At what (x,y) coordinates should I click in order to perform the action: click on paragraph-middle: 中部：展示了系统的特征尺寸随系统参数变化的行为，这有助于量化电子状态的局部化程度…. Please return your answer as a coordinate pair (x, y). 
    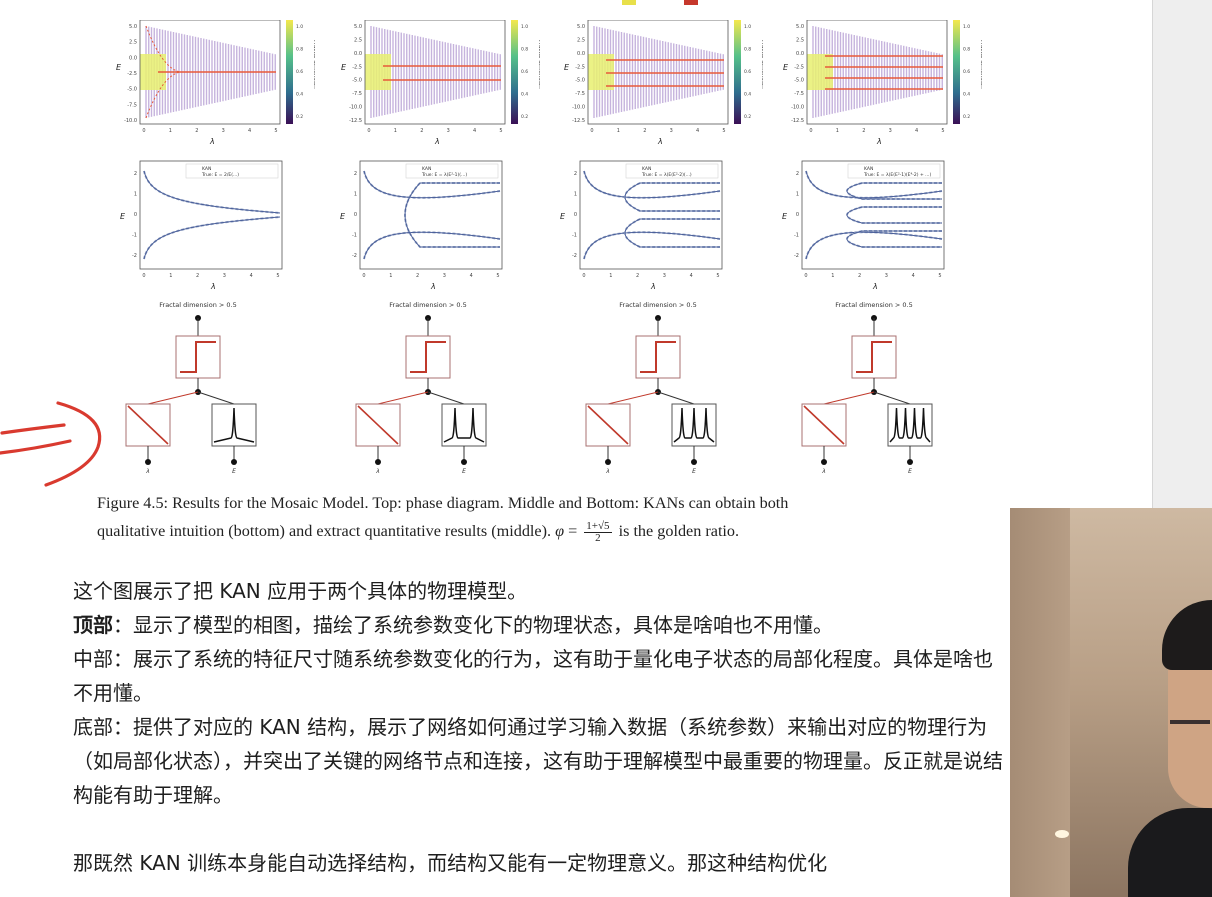
    Looking at the image, I should click on (533, 676).